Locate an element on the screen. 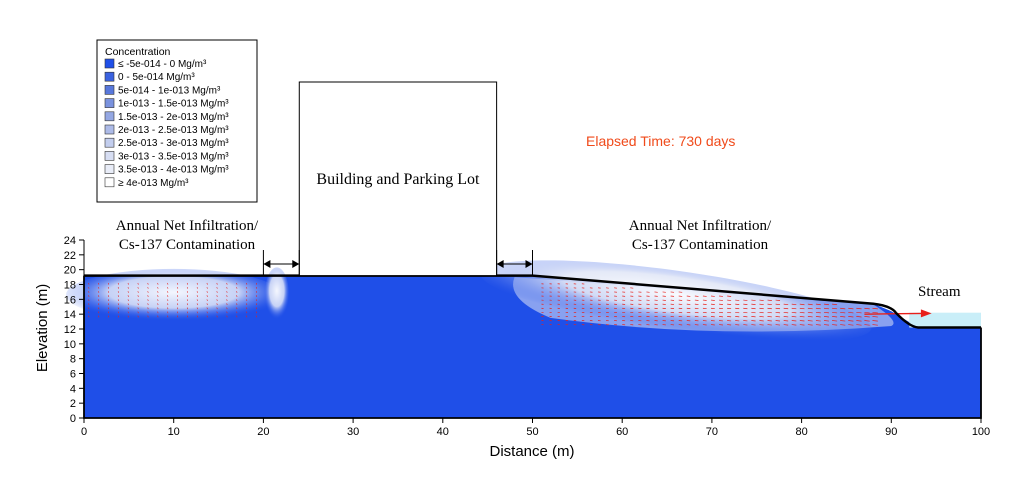  legend-entry-label: 1.5e-013 - 2e-013 Mg/m³ is located at coordinates (173, 117).